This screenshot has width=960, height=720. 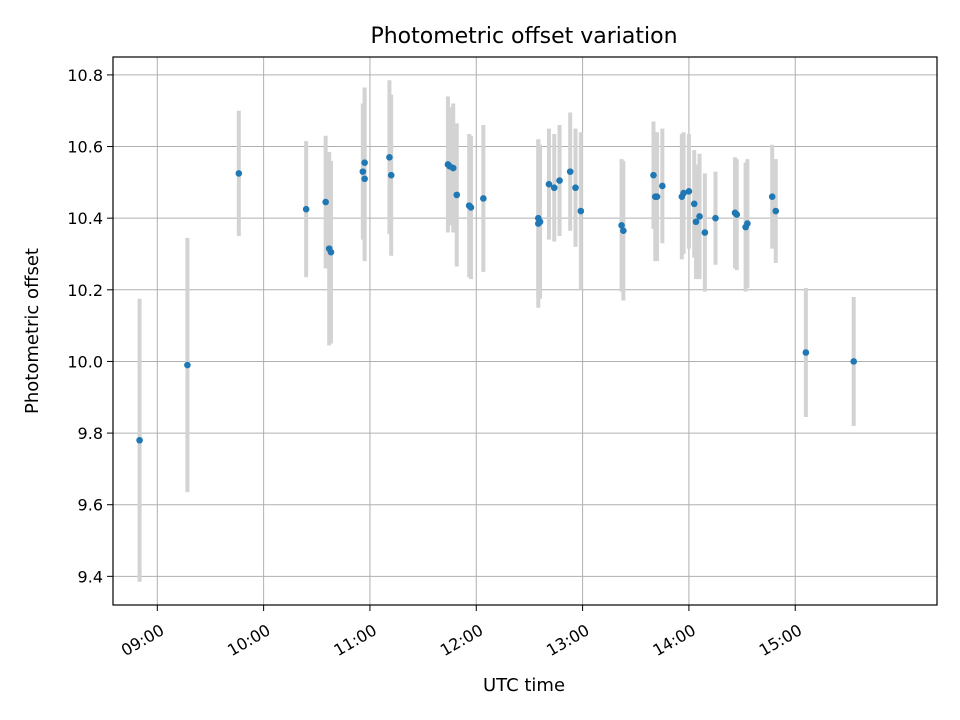 I want to click on y-tick-label: 10.8, so click(x=85, y=75).